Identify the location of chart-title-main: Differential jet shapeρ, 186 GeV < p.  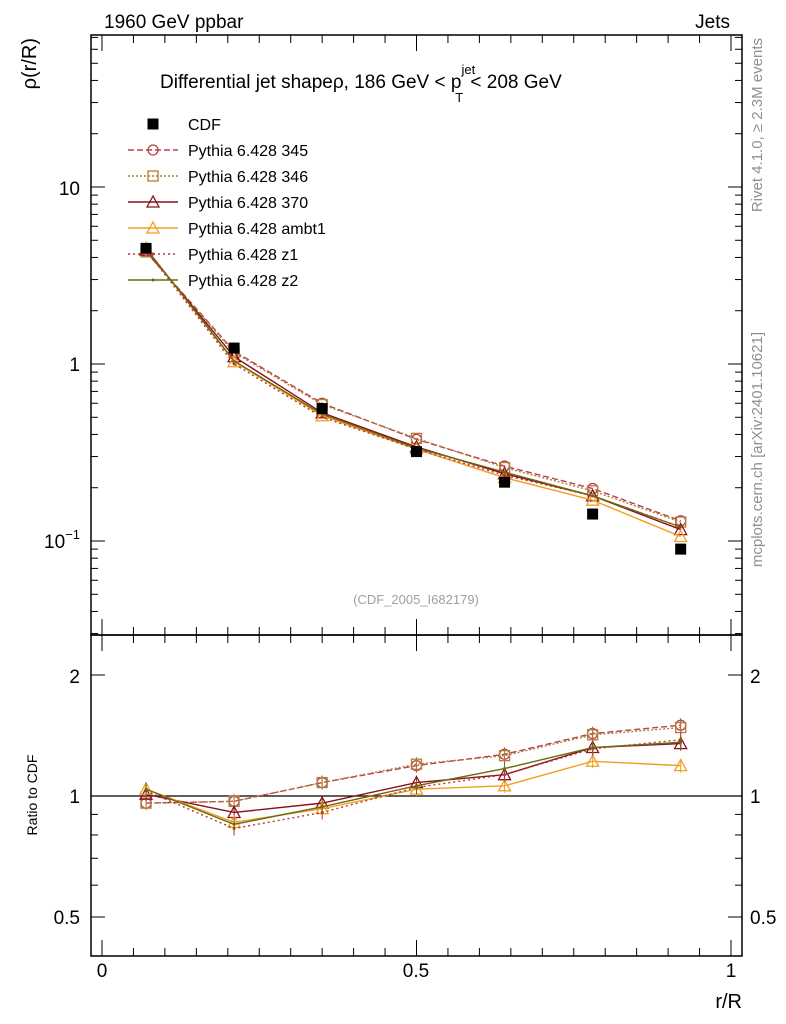
(310, 82).